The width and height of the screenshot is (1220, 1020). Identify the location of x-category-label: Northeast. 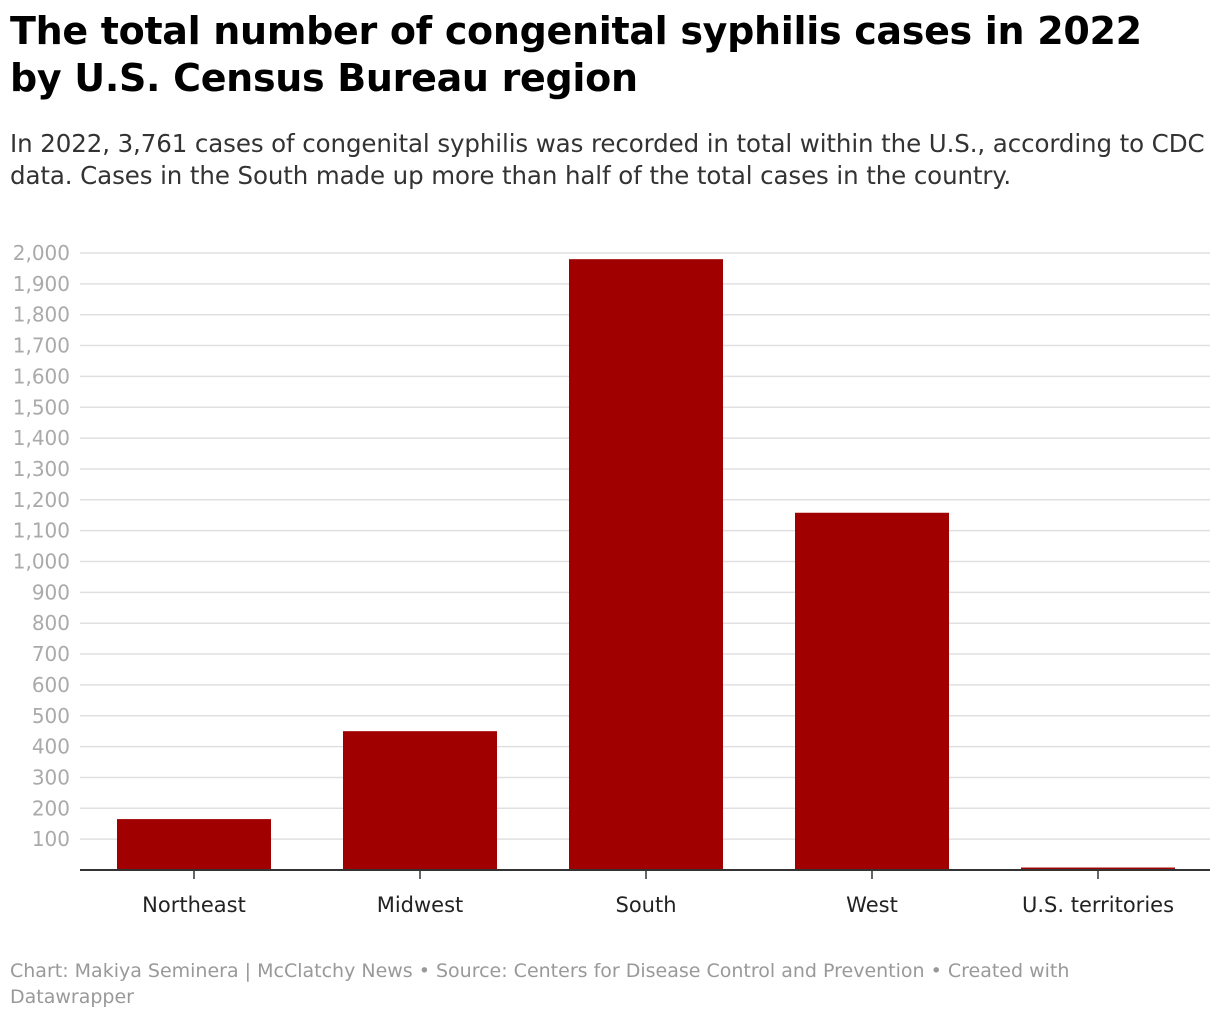
(194, 905).